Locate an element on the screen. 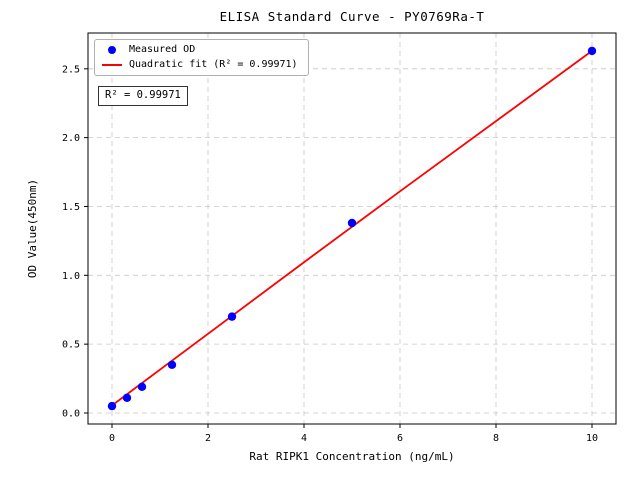 The image size is (640, 480). x-tick-label: 10 is located at coordinates (592, 438).